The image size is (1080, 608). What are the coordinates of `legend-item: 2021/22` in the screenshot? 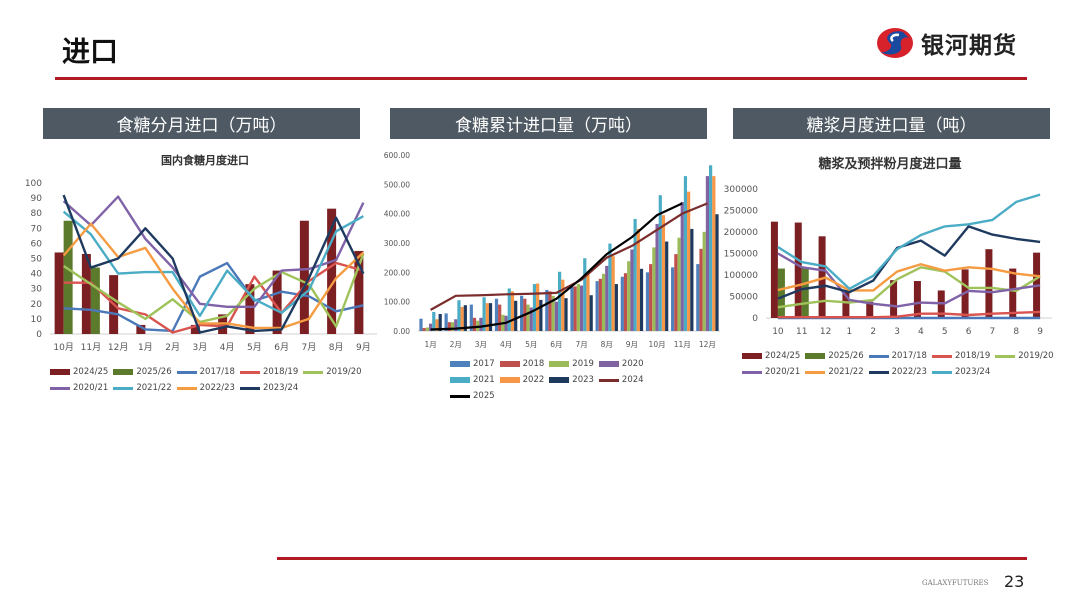 It's located at (834, 372).